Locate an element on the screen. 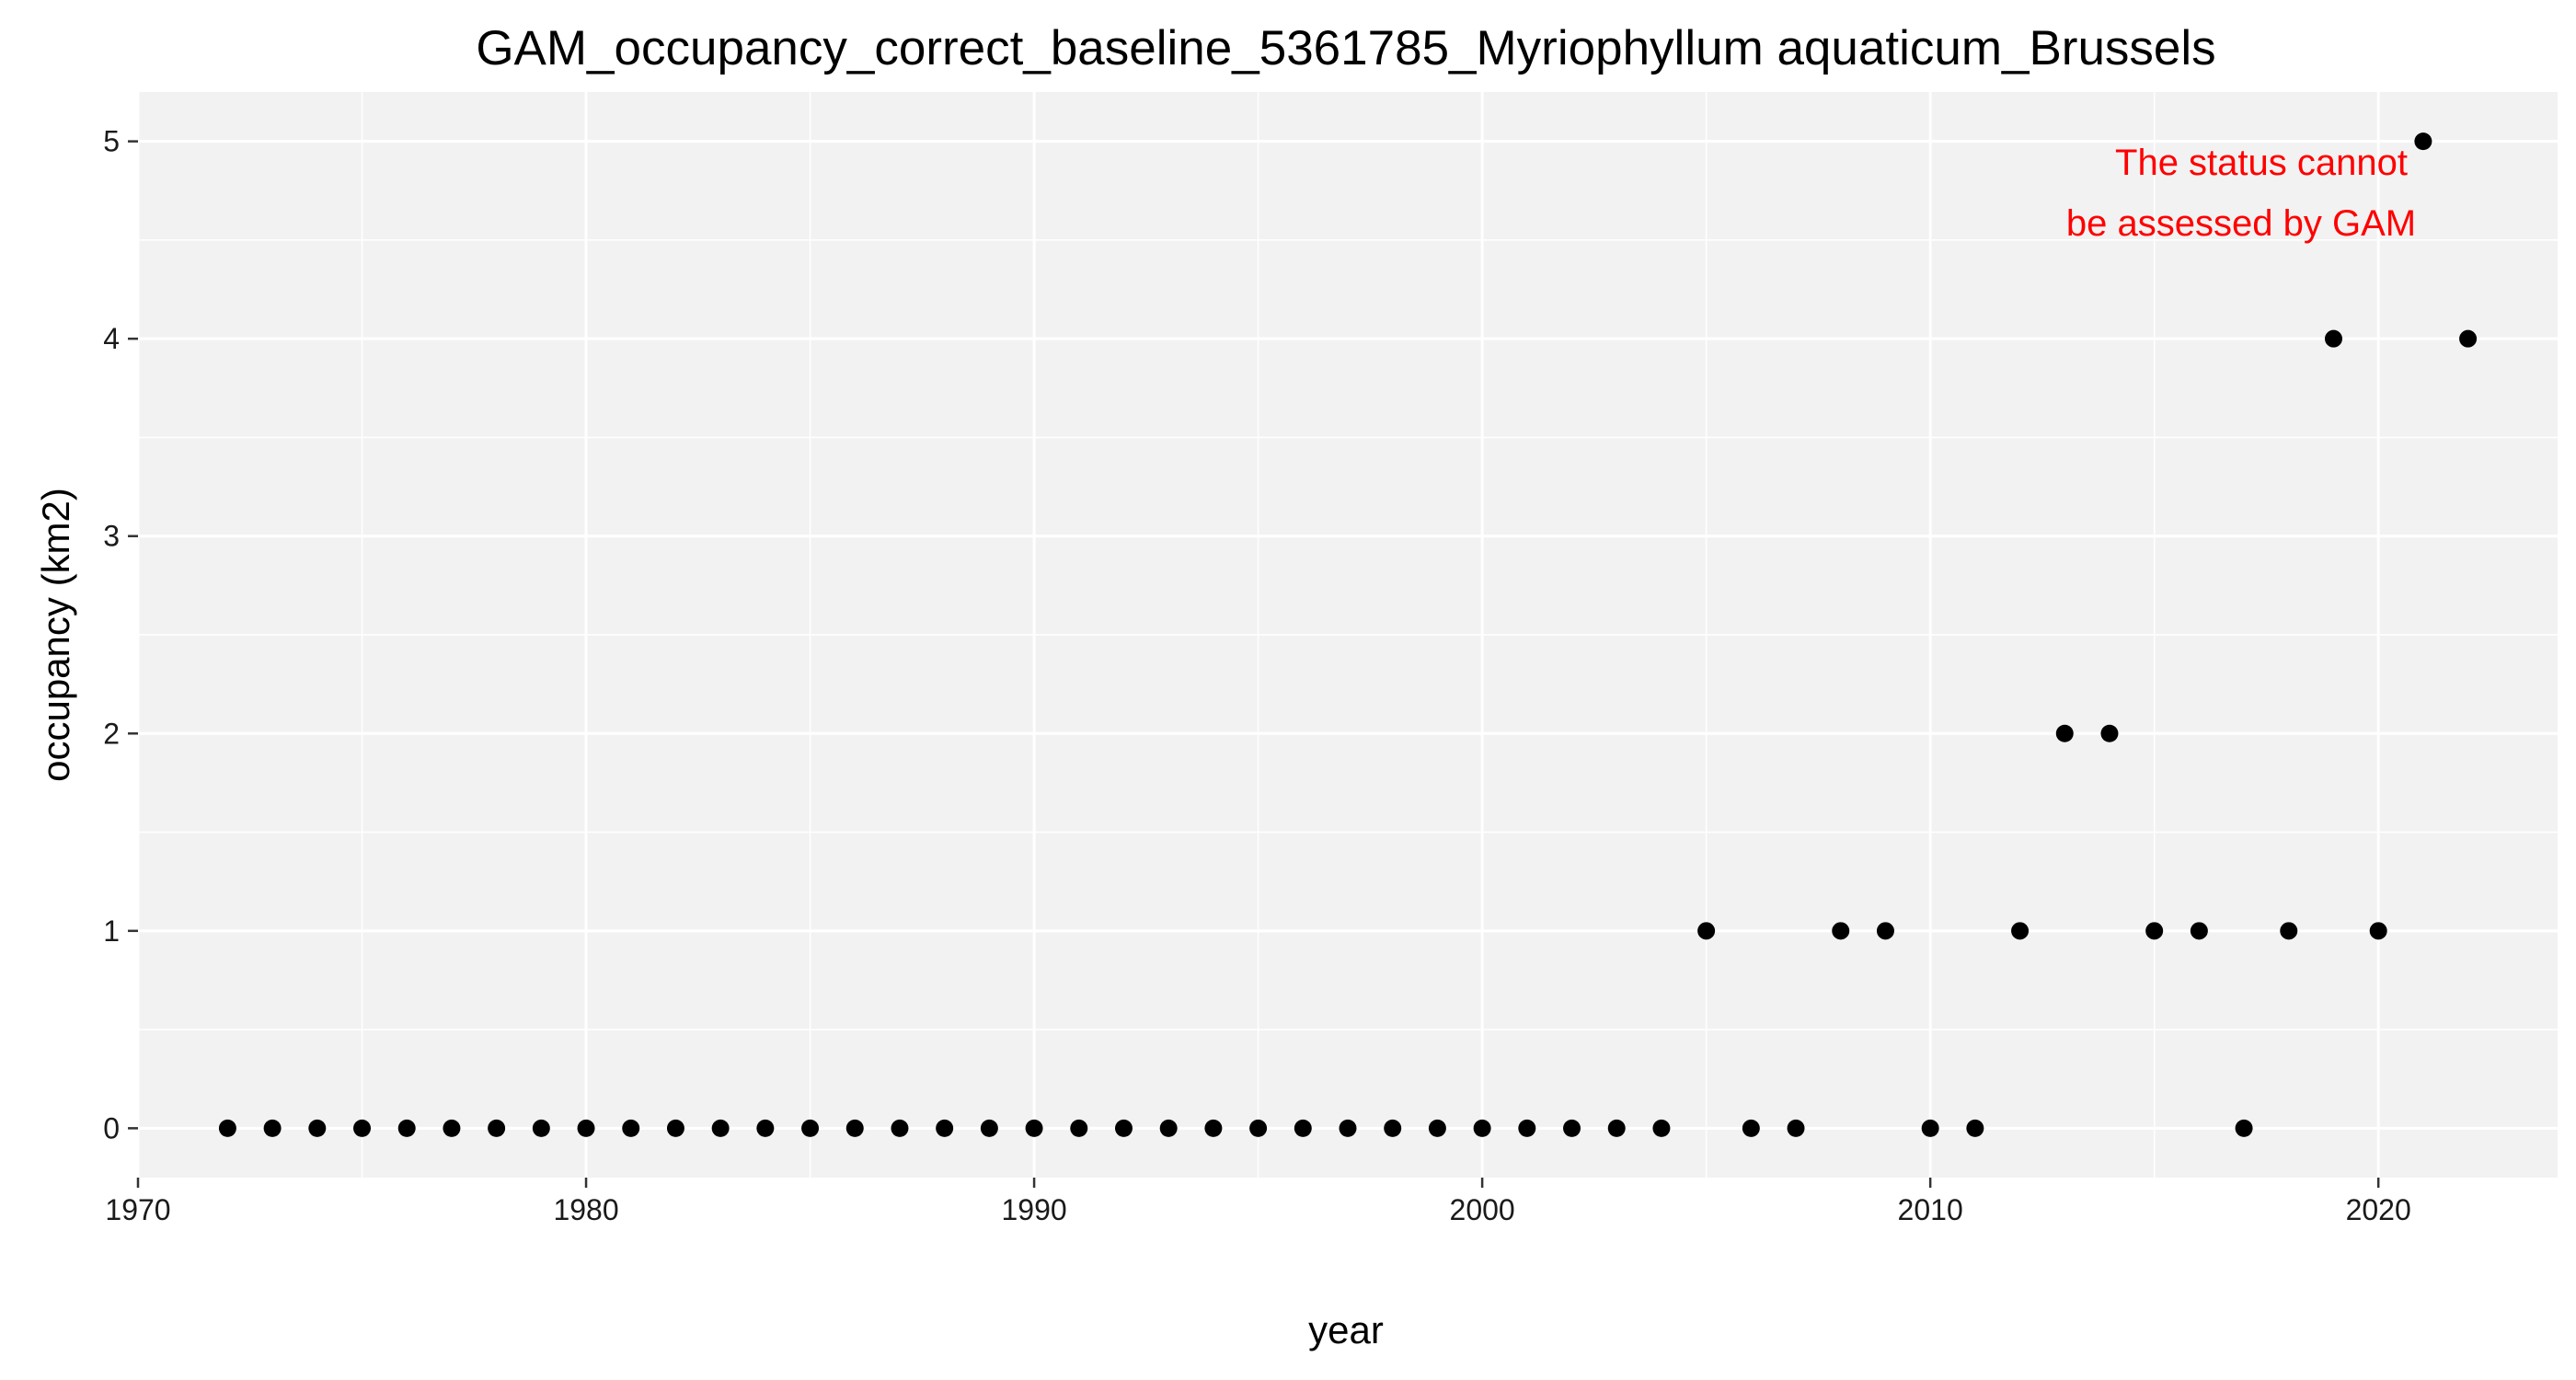  x-tick-label: 2010 is located at coordinates (1930, 1209).